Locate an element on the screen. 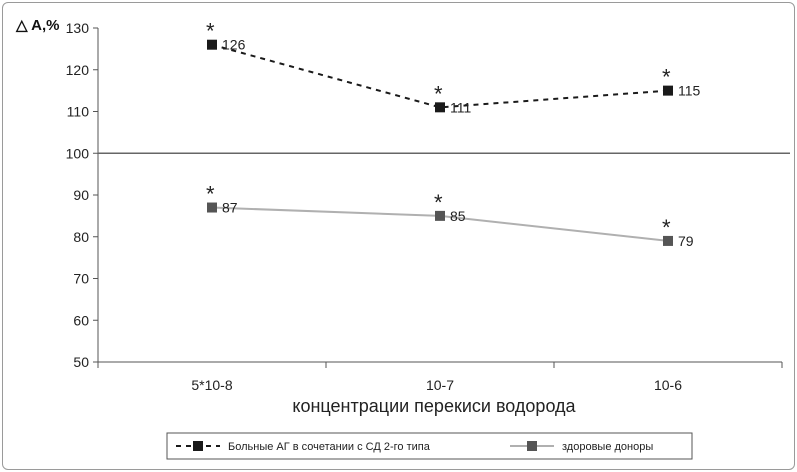 The image size is (797, 472). x-axis-title: концентрации перекиси водорода is located at coordinates (434, 406).